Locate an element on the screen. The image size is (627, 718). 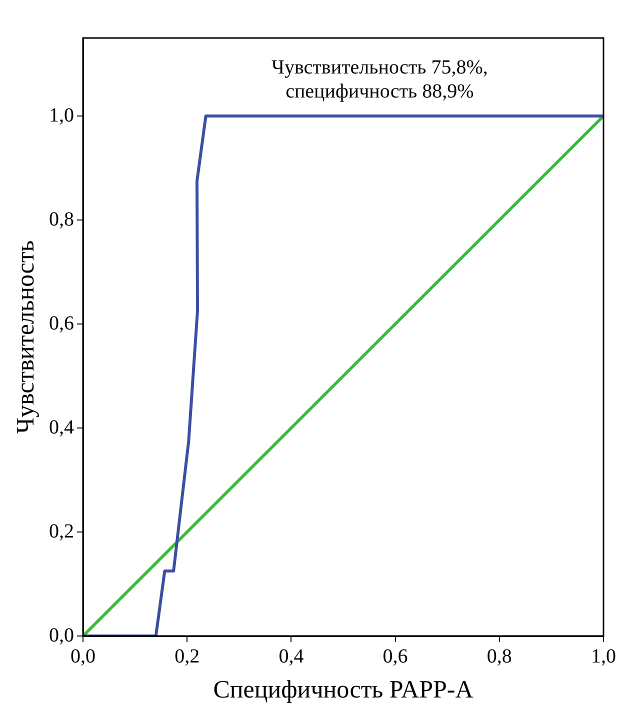
x-tick-label: 0,6 is located at coordinates (395, 656).